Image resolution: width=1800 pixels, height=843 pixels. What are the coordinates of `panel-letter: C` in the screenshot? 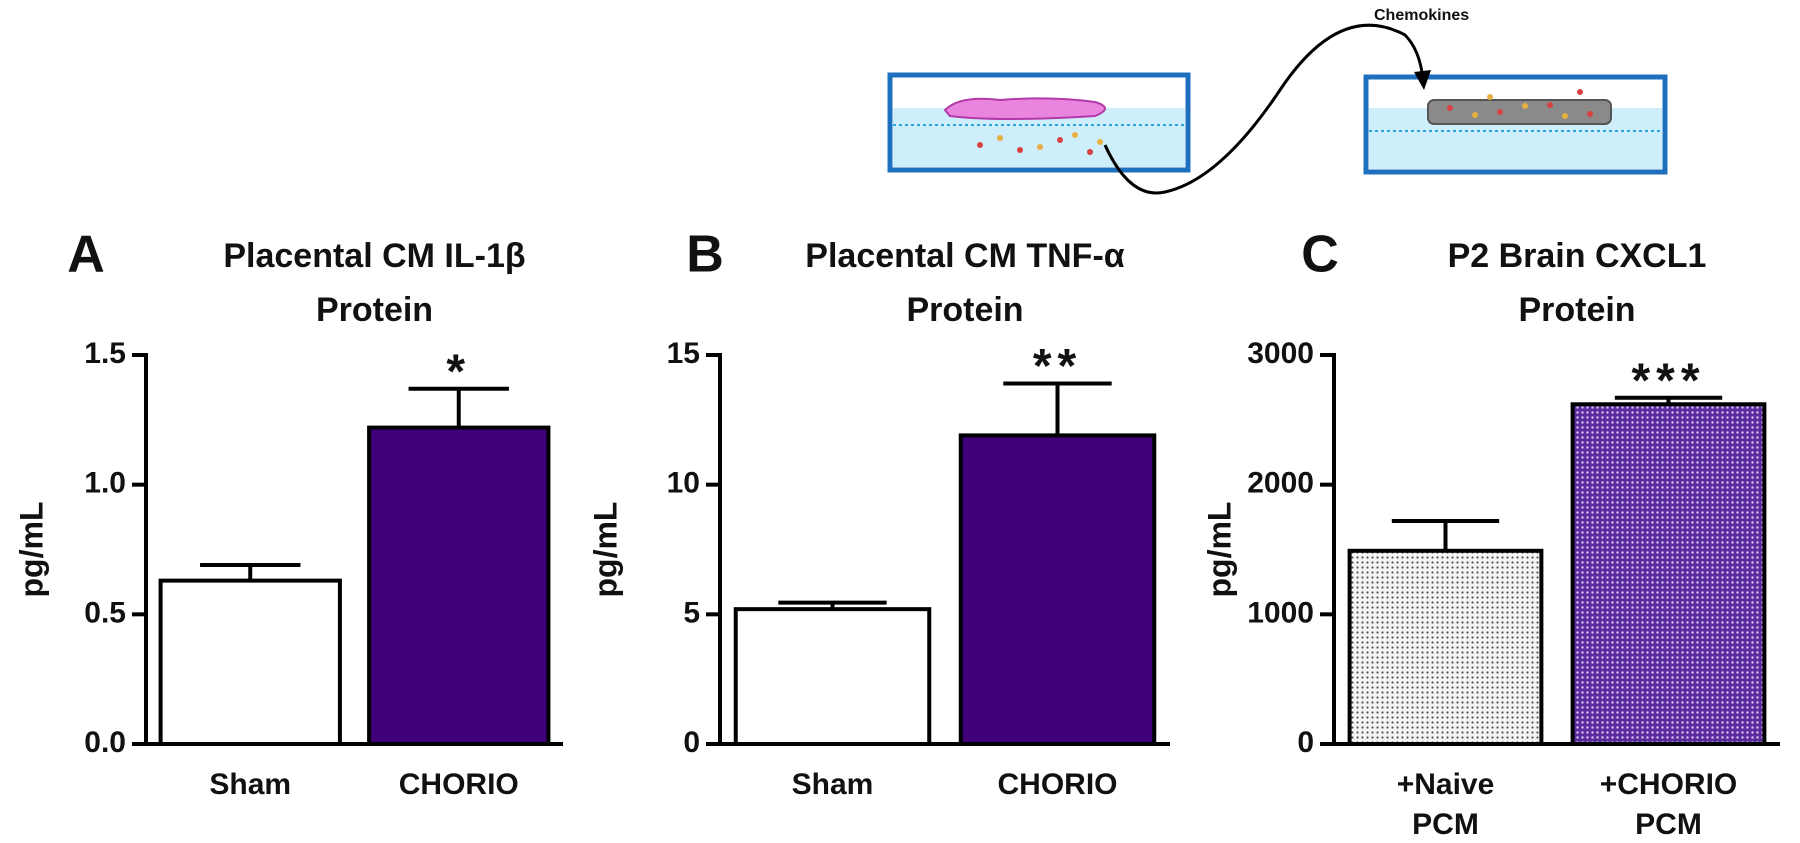 It's located at (1320, 255).